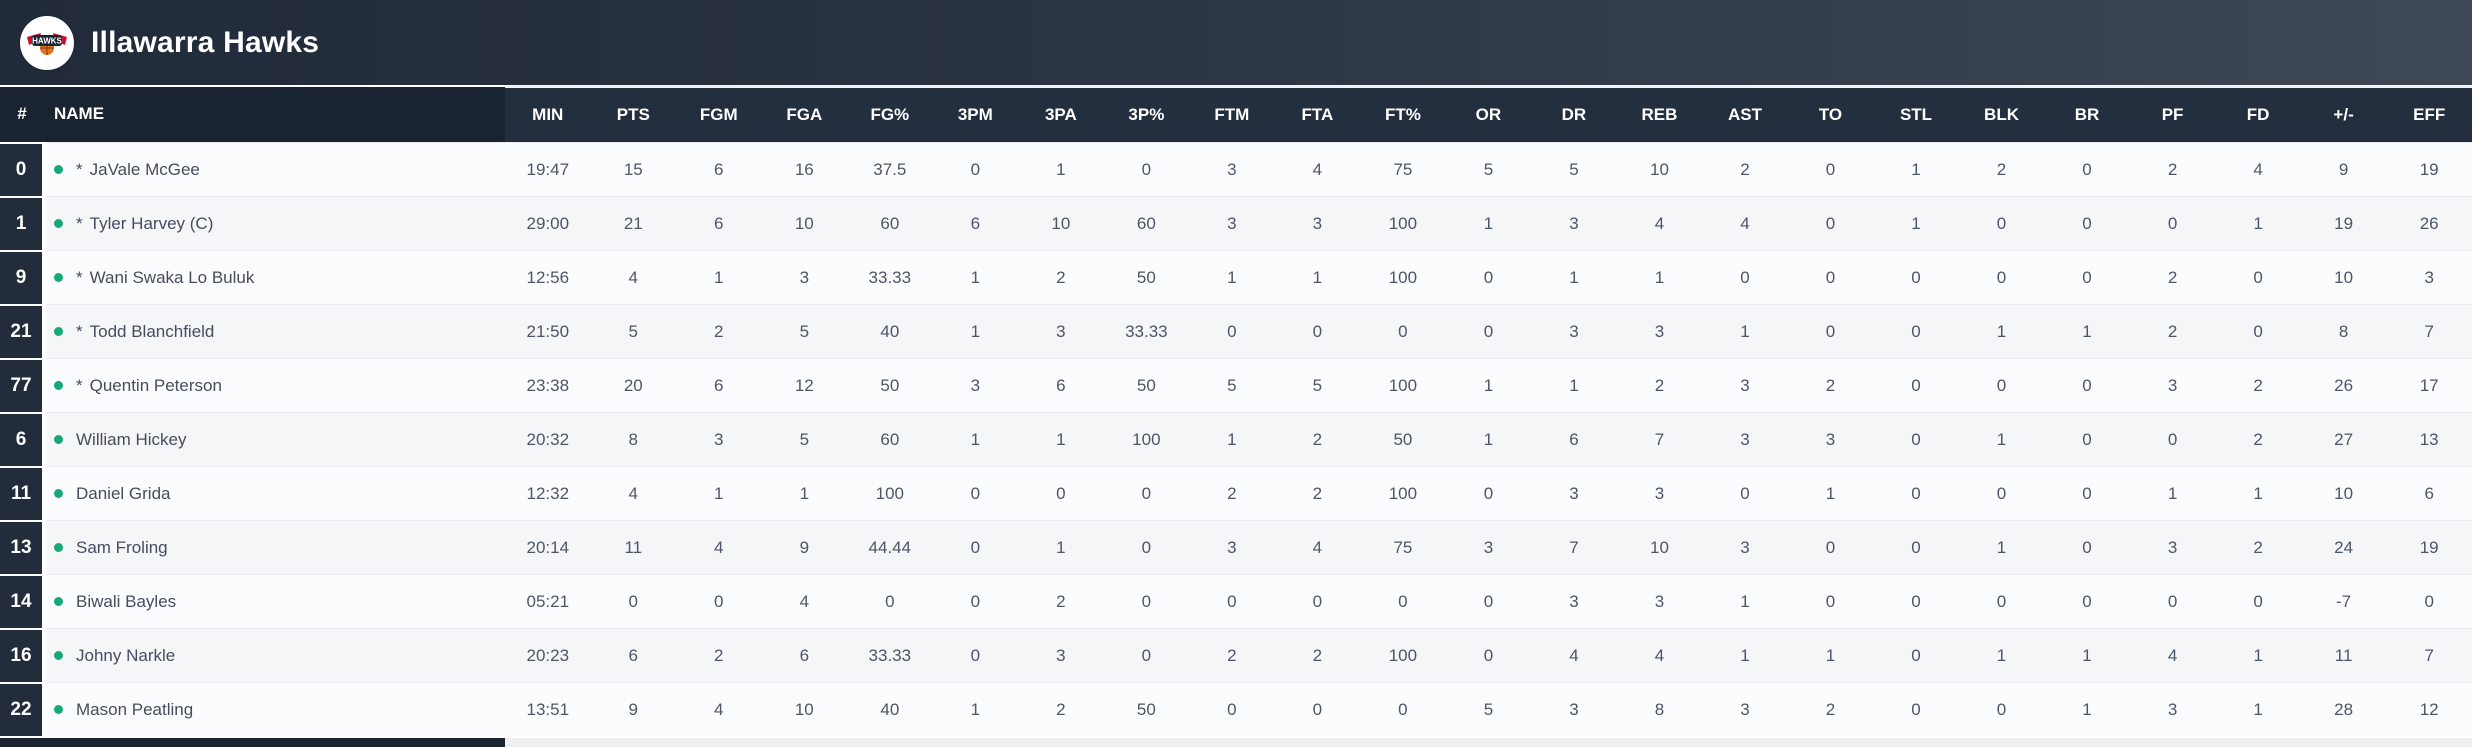  Describe the element at coordinates (633, 547) in the screenshot. I see `stat-cell-pts: 11` at that location.